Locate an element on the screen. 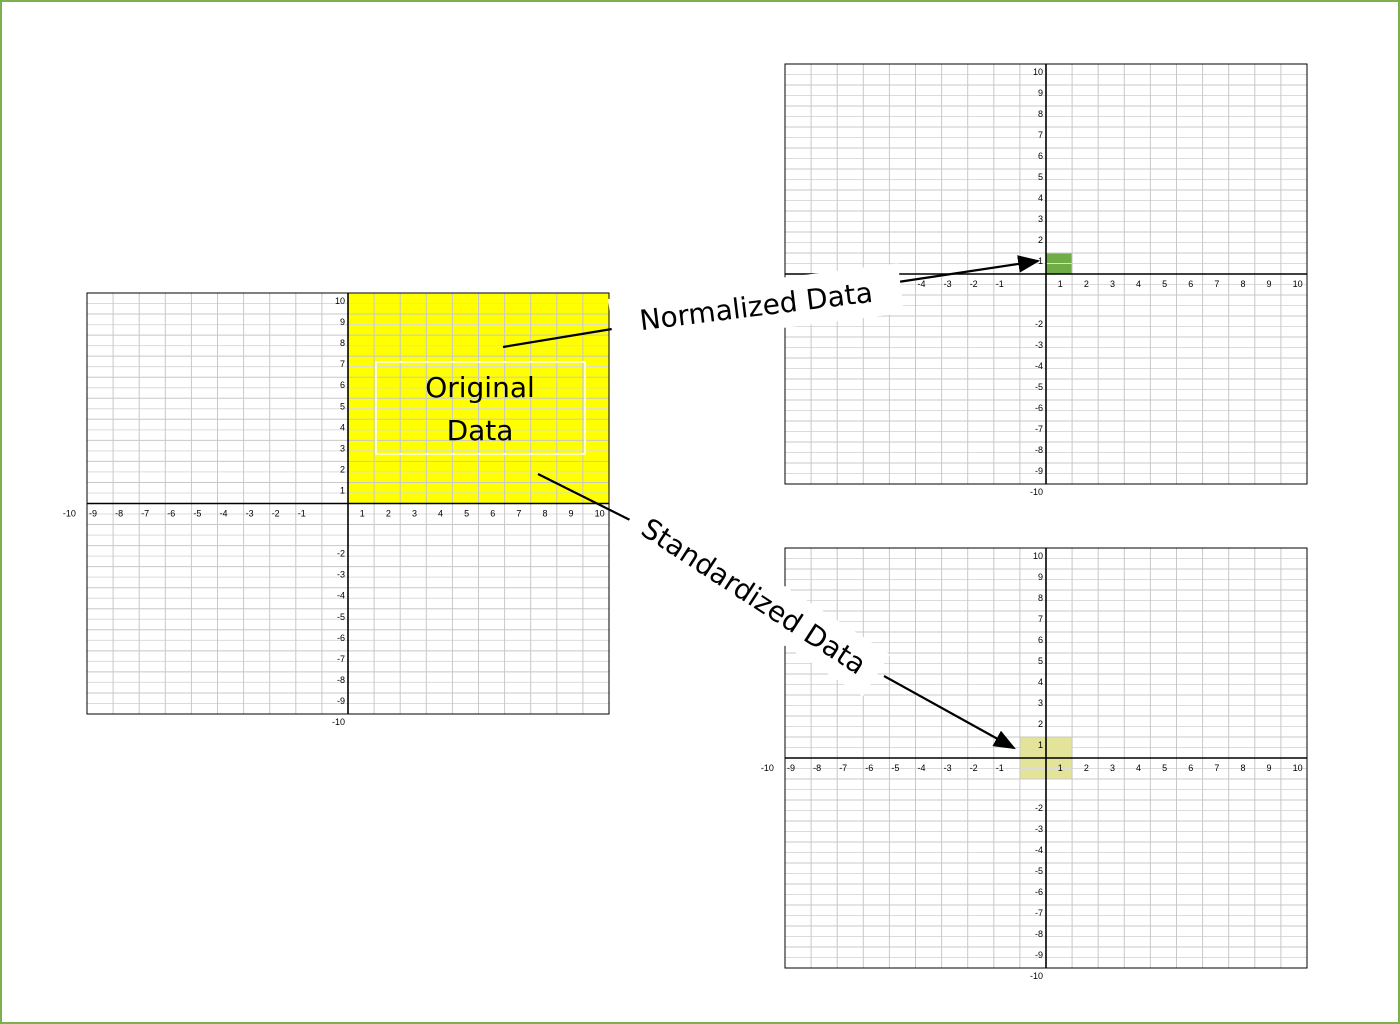  original-y-tick-label: -2 is located at coordinates (341, 554).